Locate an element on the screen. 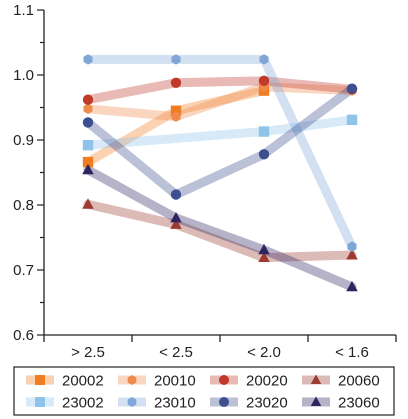 This screenshot has height=419, width=408. y-tick-labels: 0.6 0.7 0.8 0.9 1.0 1.1 is located at coordinates (28, 173).